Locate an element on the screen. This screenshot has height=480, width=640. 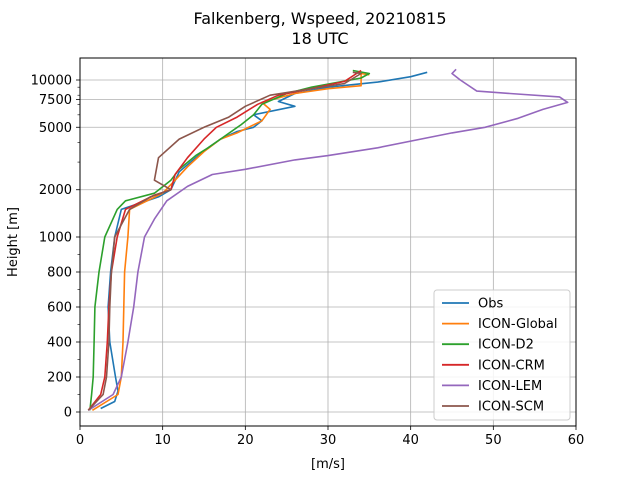
legend-box is located at coordinates (502, 355).